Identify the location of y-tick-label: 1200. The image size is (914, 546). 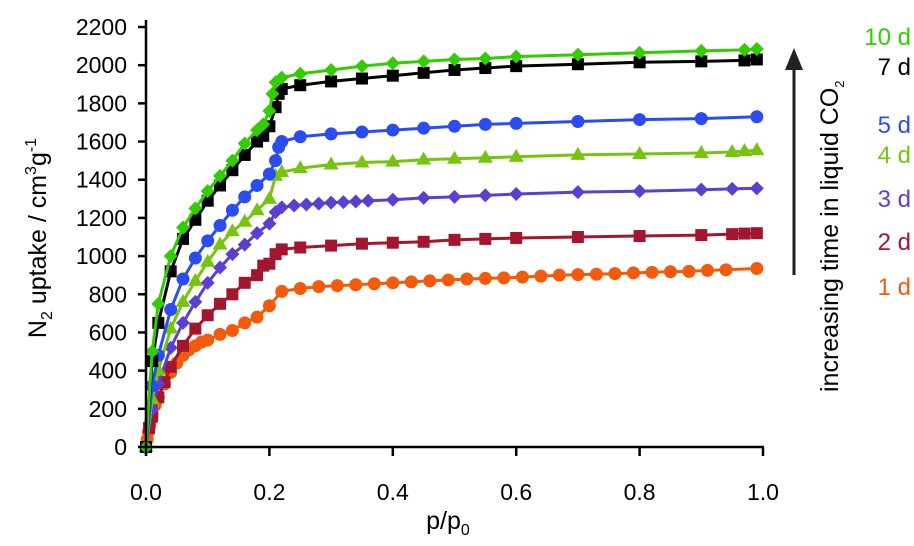
(101, 218).